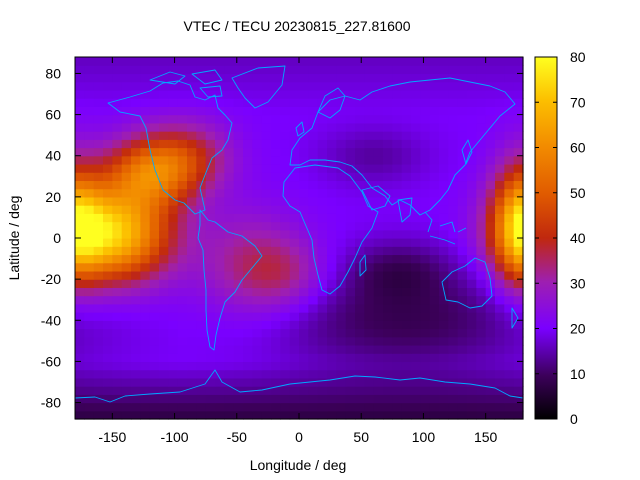 The height and width of the screenshot is (480, 640). I want to click on x-tick-label: -50, so click(237, 437).